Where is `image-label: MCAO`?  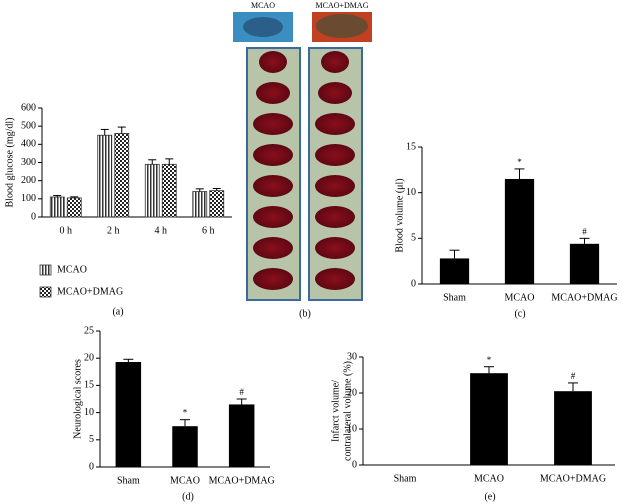 image-label: MCAO is located at coordinates (263, 5).